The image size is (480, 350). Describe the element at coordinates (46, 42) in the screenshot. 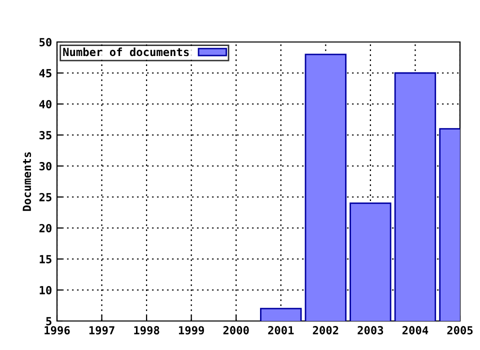

I see `y-tick-label: 50` at that location.